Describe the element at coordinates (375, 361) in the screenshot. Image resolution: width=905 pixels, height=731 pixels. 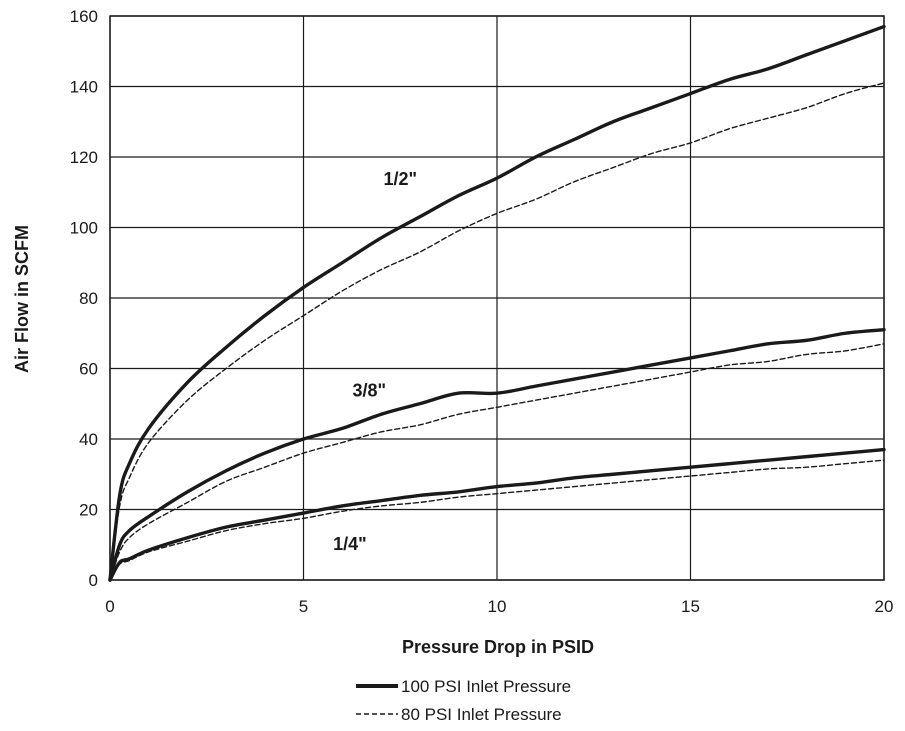
I see `curve-labels: 1/2" 3/8" 1/4"` at that location.